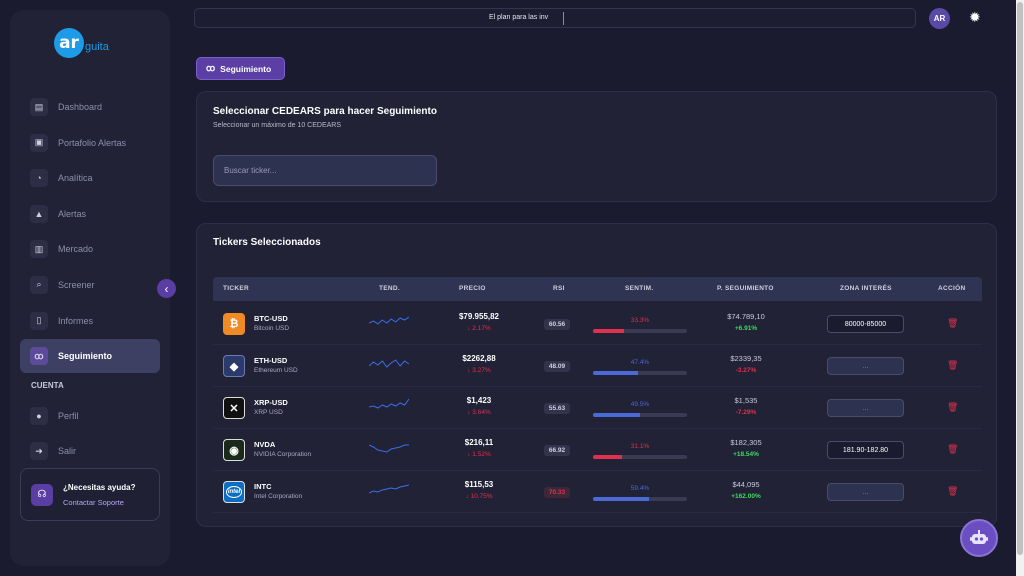 The image size is (1024, 576). I want to click on price-change: ↓ 1.52%, so click(479, 454).